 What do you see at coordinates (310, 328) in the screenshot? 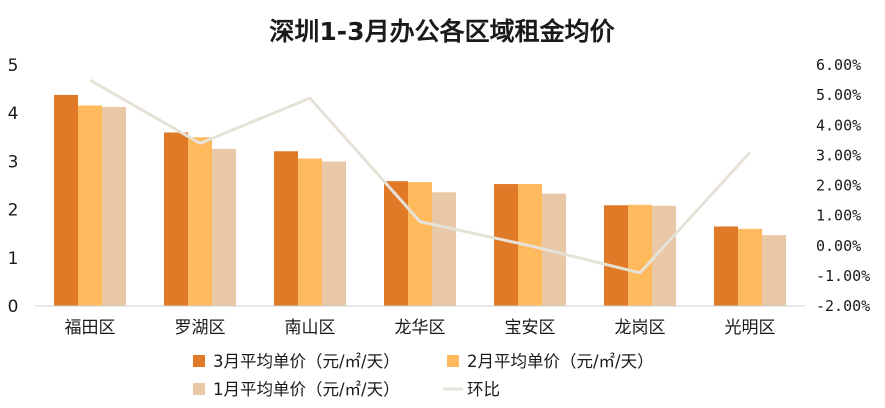
I see `category-label: 南山区` at bounding box center [310, 328].